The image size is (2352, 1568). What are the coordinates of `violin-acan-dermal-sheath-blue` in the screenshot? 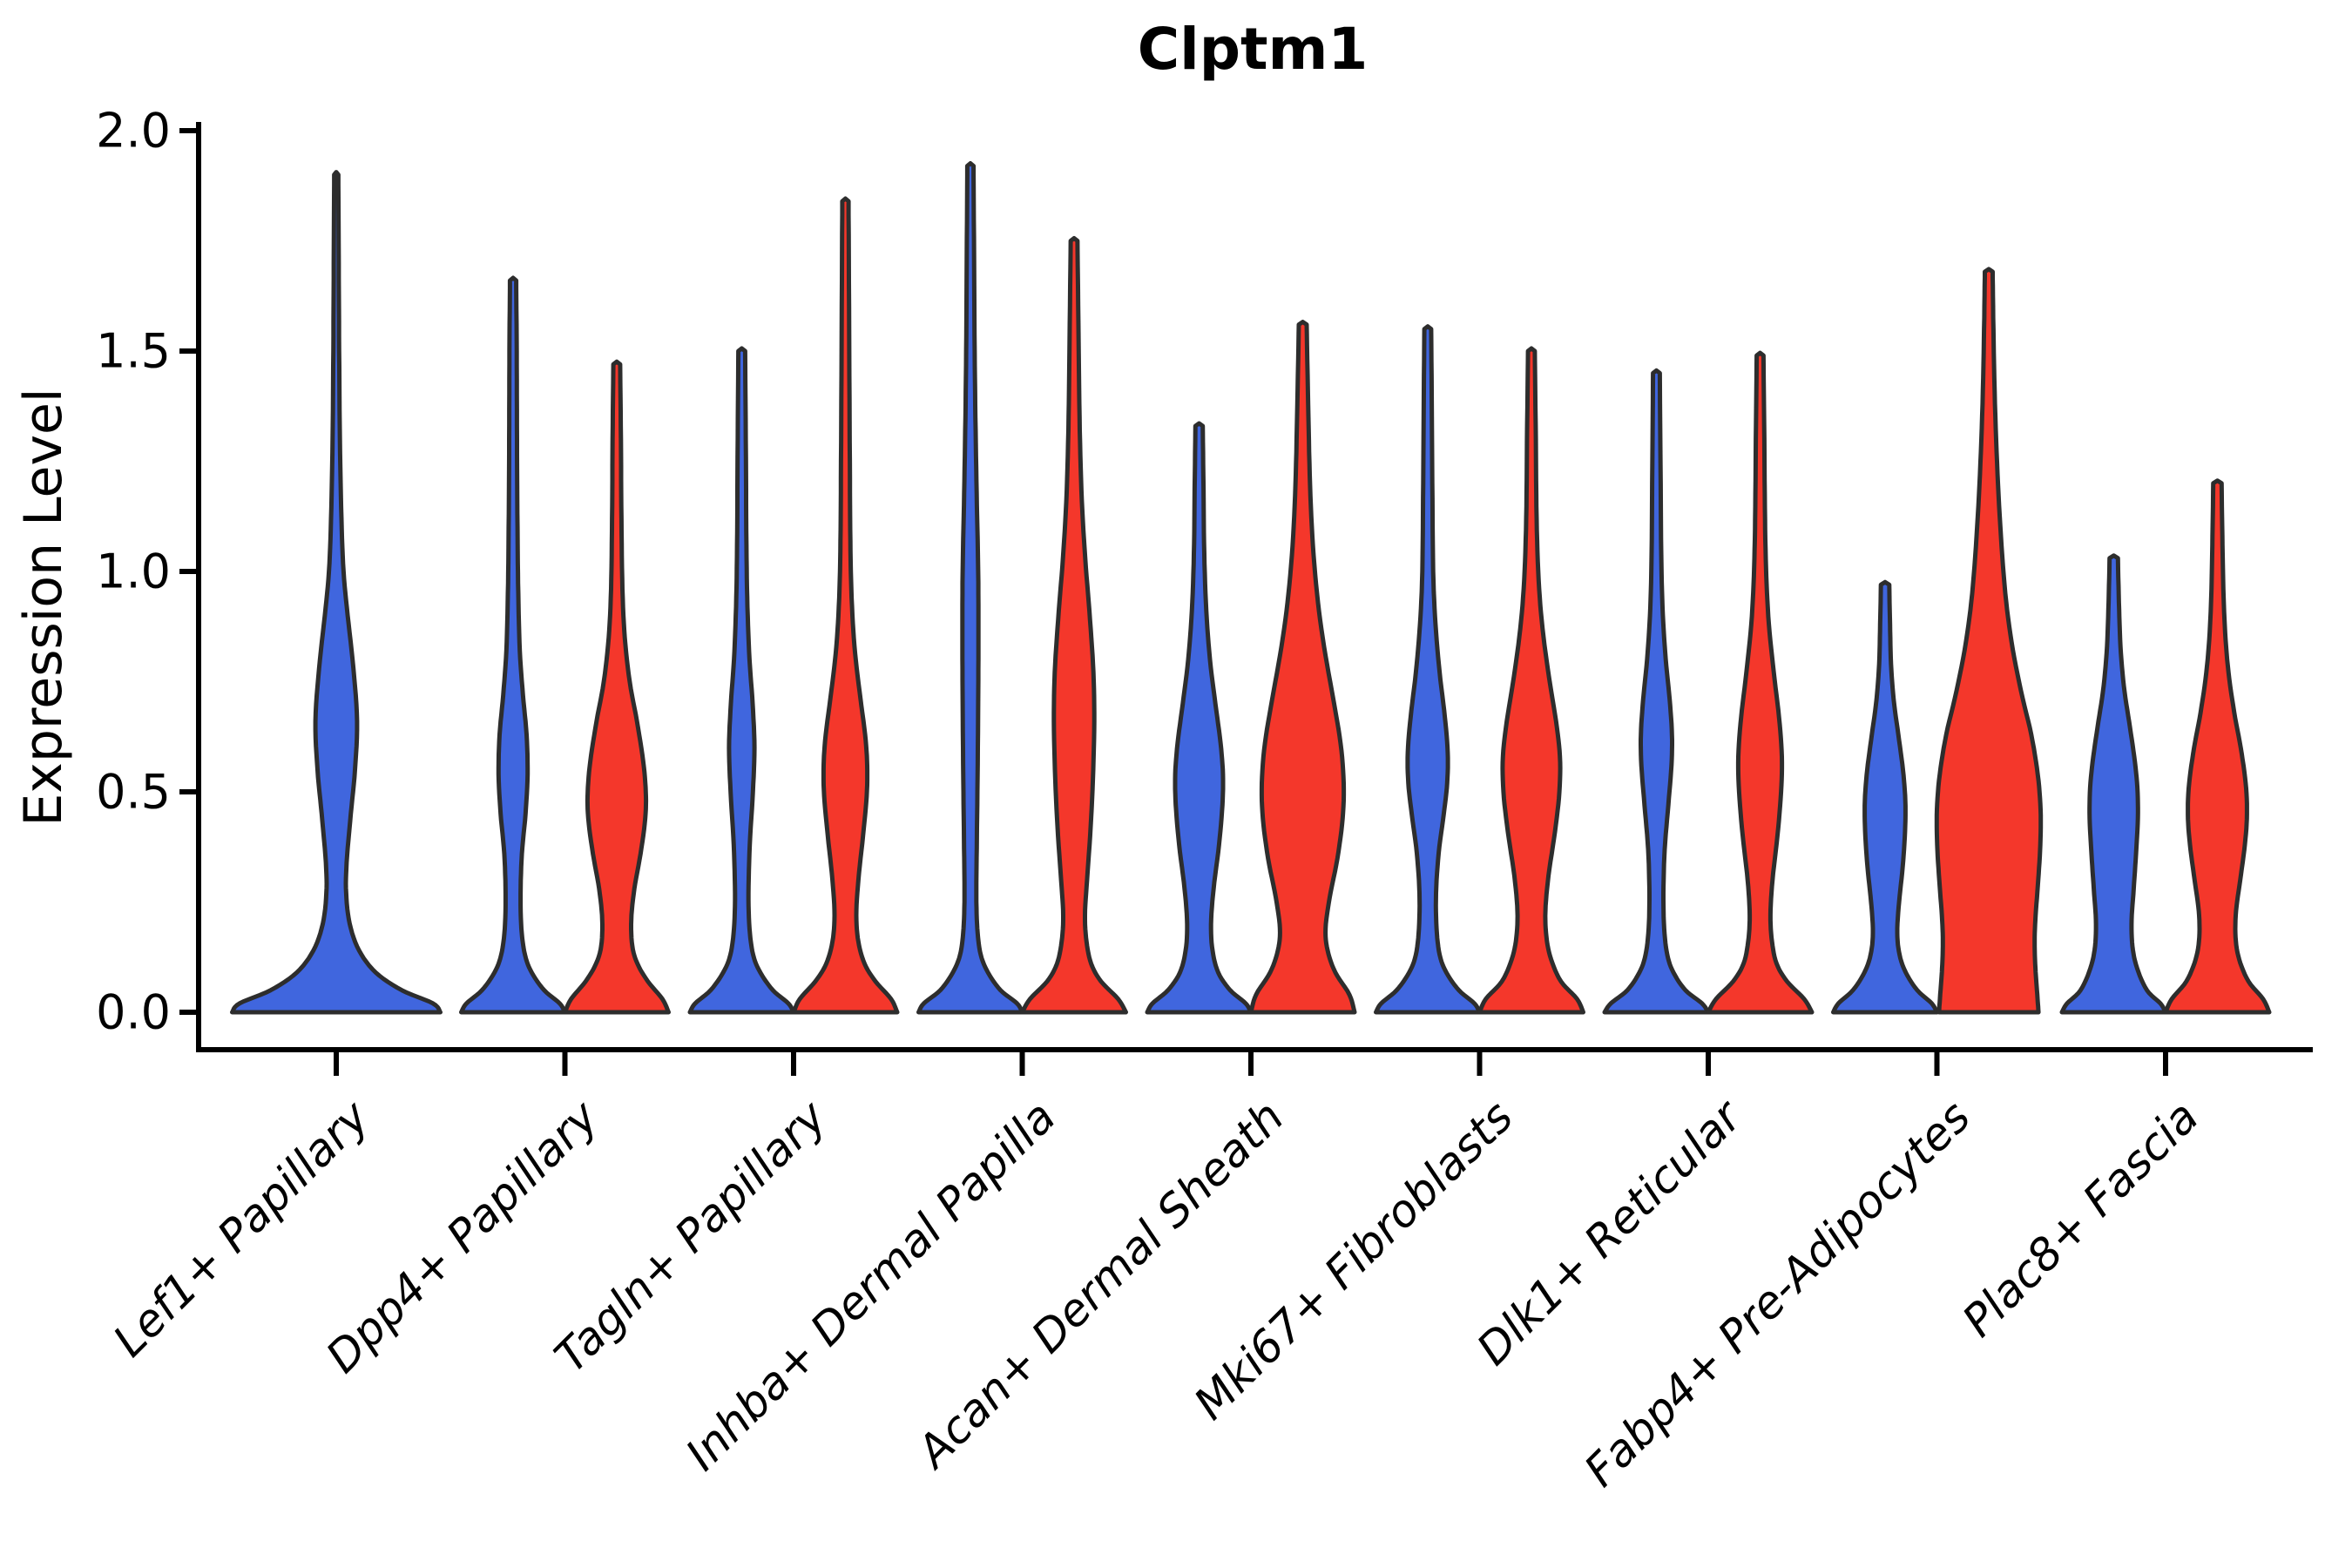 It's located at (1199, 718).